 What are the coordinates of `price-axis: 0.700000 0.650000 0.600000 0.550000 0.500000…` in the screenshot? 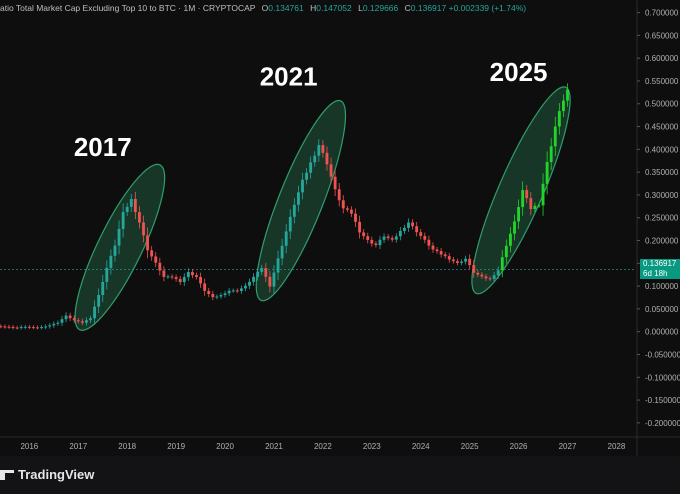 It's located at (658, 228).